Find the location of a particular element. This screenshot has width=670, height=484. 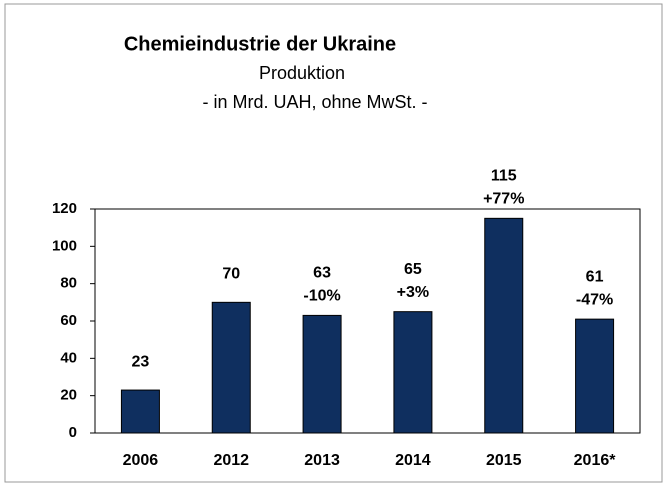

x-tick-label: 2006 is located at coordinates (141, 460).